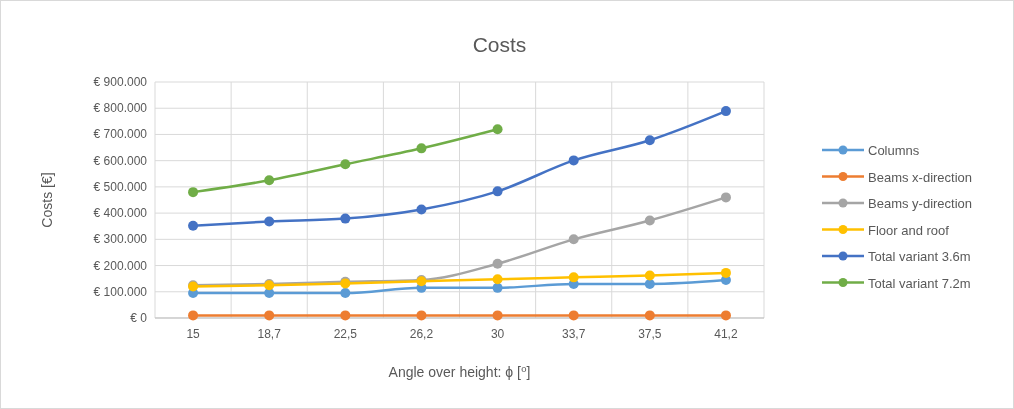 The width and height of the screenshot is (1014, 409). Describe the element at coordinates (345, 334) in the screenshot. I see `x-tick-label: 22,5` at that location.